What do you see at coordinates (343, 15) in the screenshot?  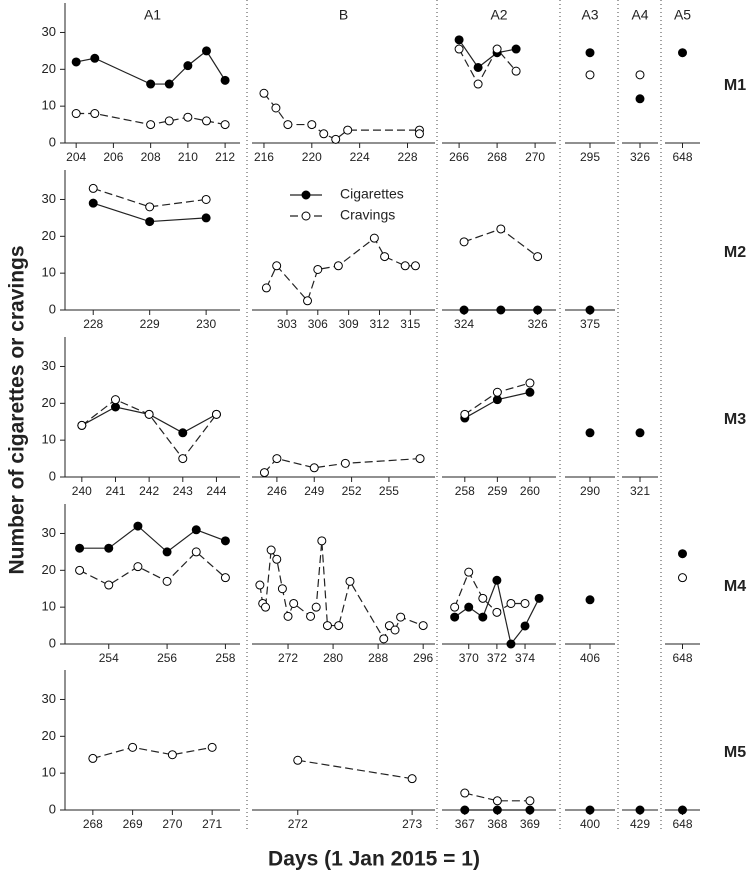 I see `phase-label: B` at bounding box center [343, 15].